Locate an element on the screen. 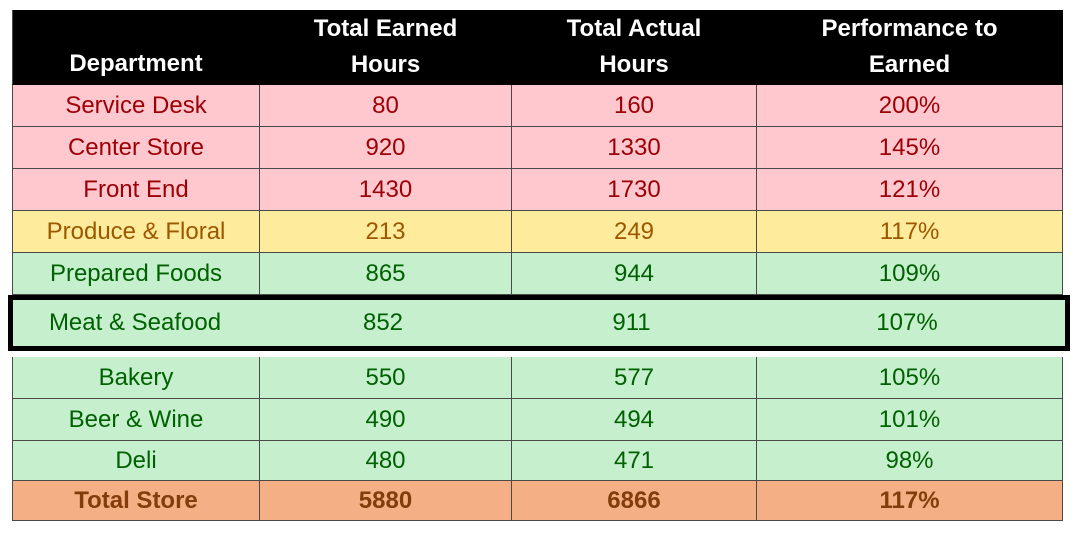  actual-hours-cell: 577 is located at coordinates (634, 378).